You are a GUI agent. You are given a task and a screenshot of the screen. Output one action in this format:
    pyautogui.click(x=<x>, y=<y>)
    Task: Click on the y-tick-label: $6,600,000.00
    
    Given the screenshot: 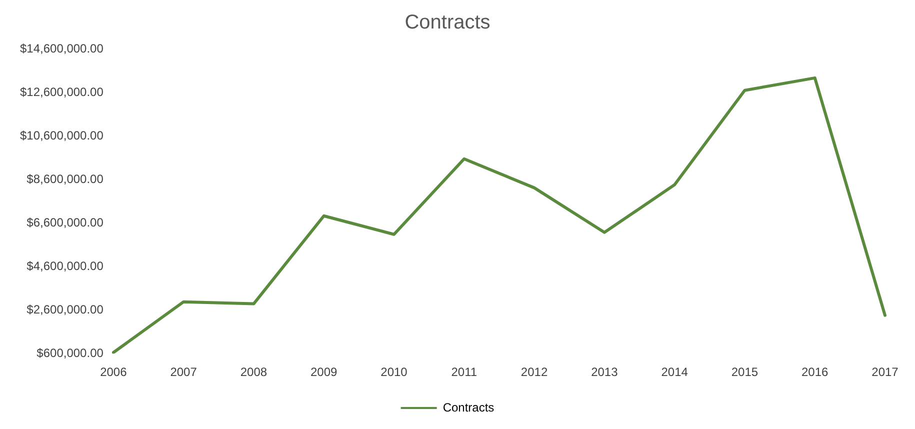 What is the action you would take?
    pyautogui.click(x=65, y=222)
    